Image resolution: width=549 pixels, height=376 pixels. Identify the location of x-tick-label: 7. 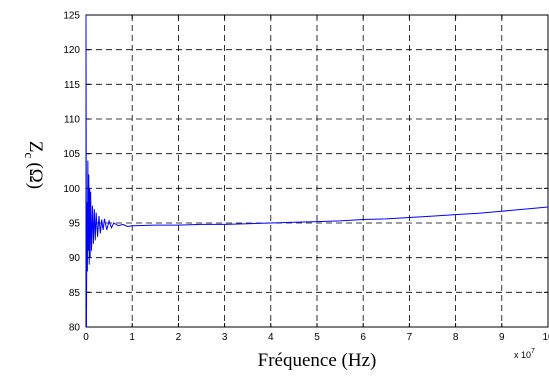
(410, 337).